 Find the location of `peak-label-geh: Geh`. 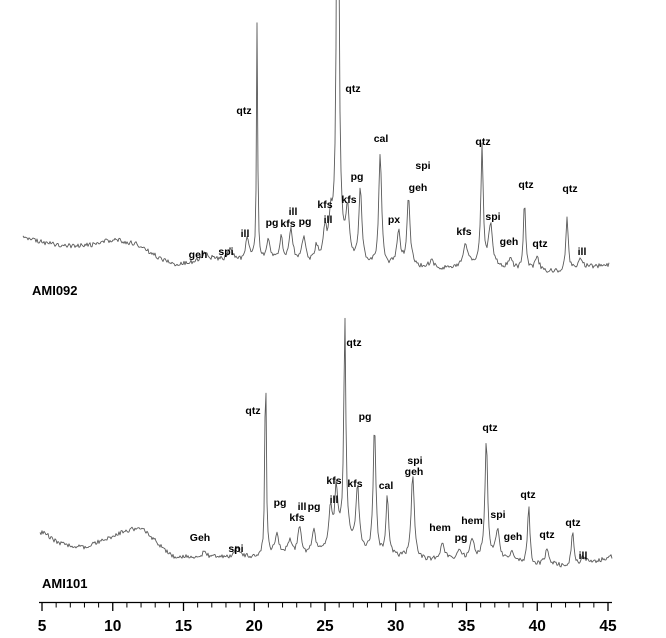

peak-label-geh: Geh is located at coordinates (200, 537).